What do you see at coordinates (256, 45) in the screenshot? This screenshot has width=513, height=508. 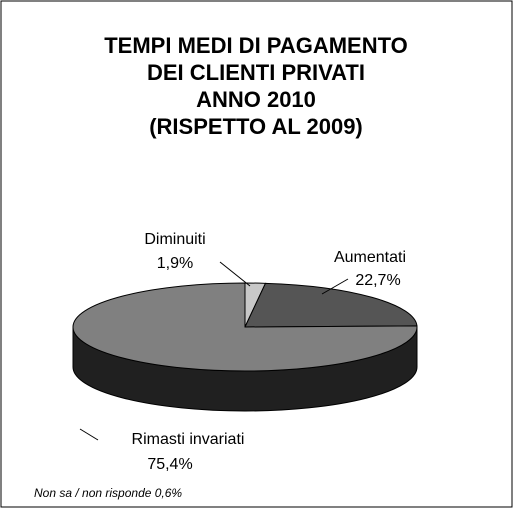 I see `chart-title: TEMPI MEDI DI PAGAMENTO` at bounding box center [256, 45].